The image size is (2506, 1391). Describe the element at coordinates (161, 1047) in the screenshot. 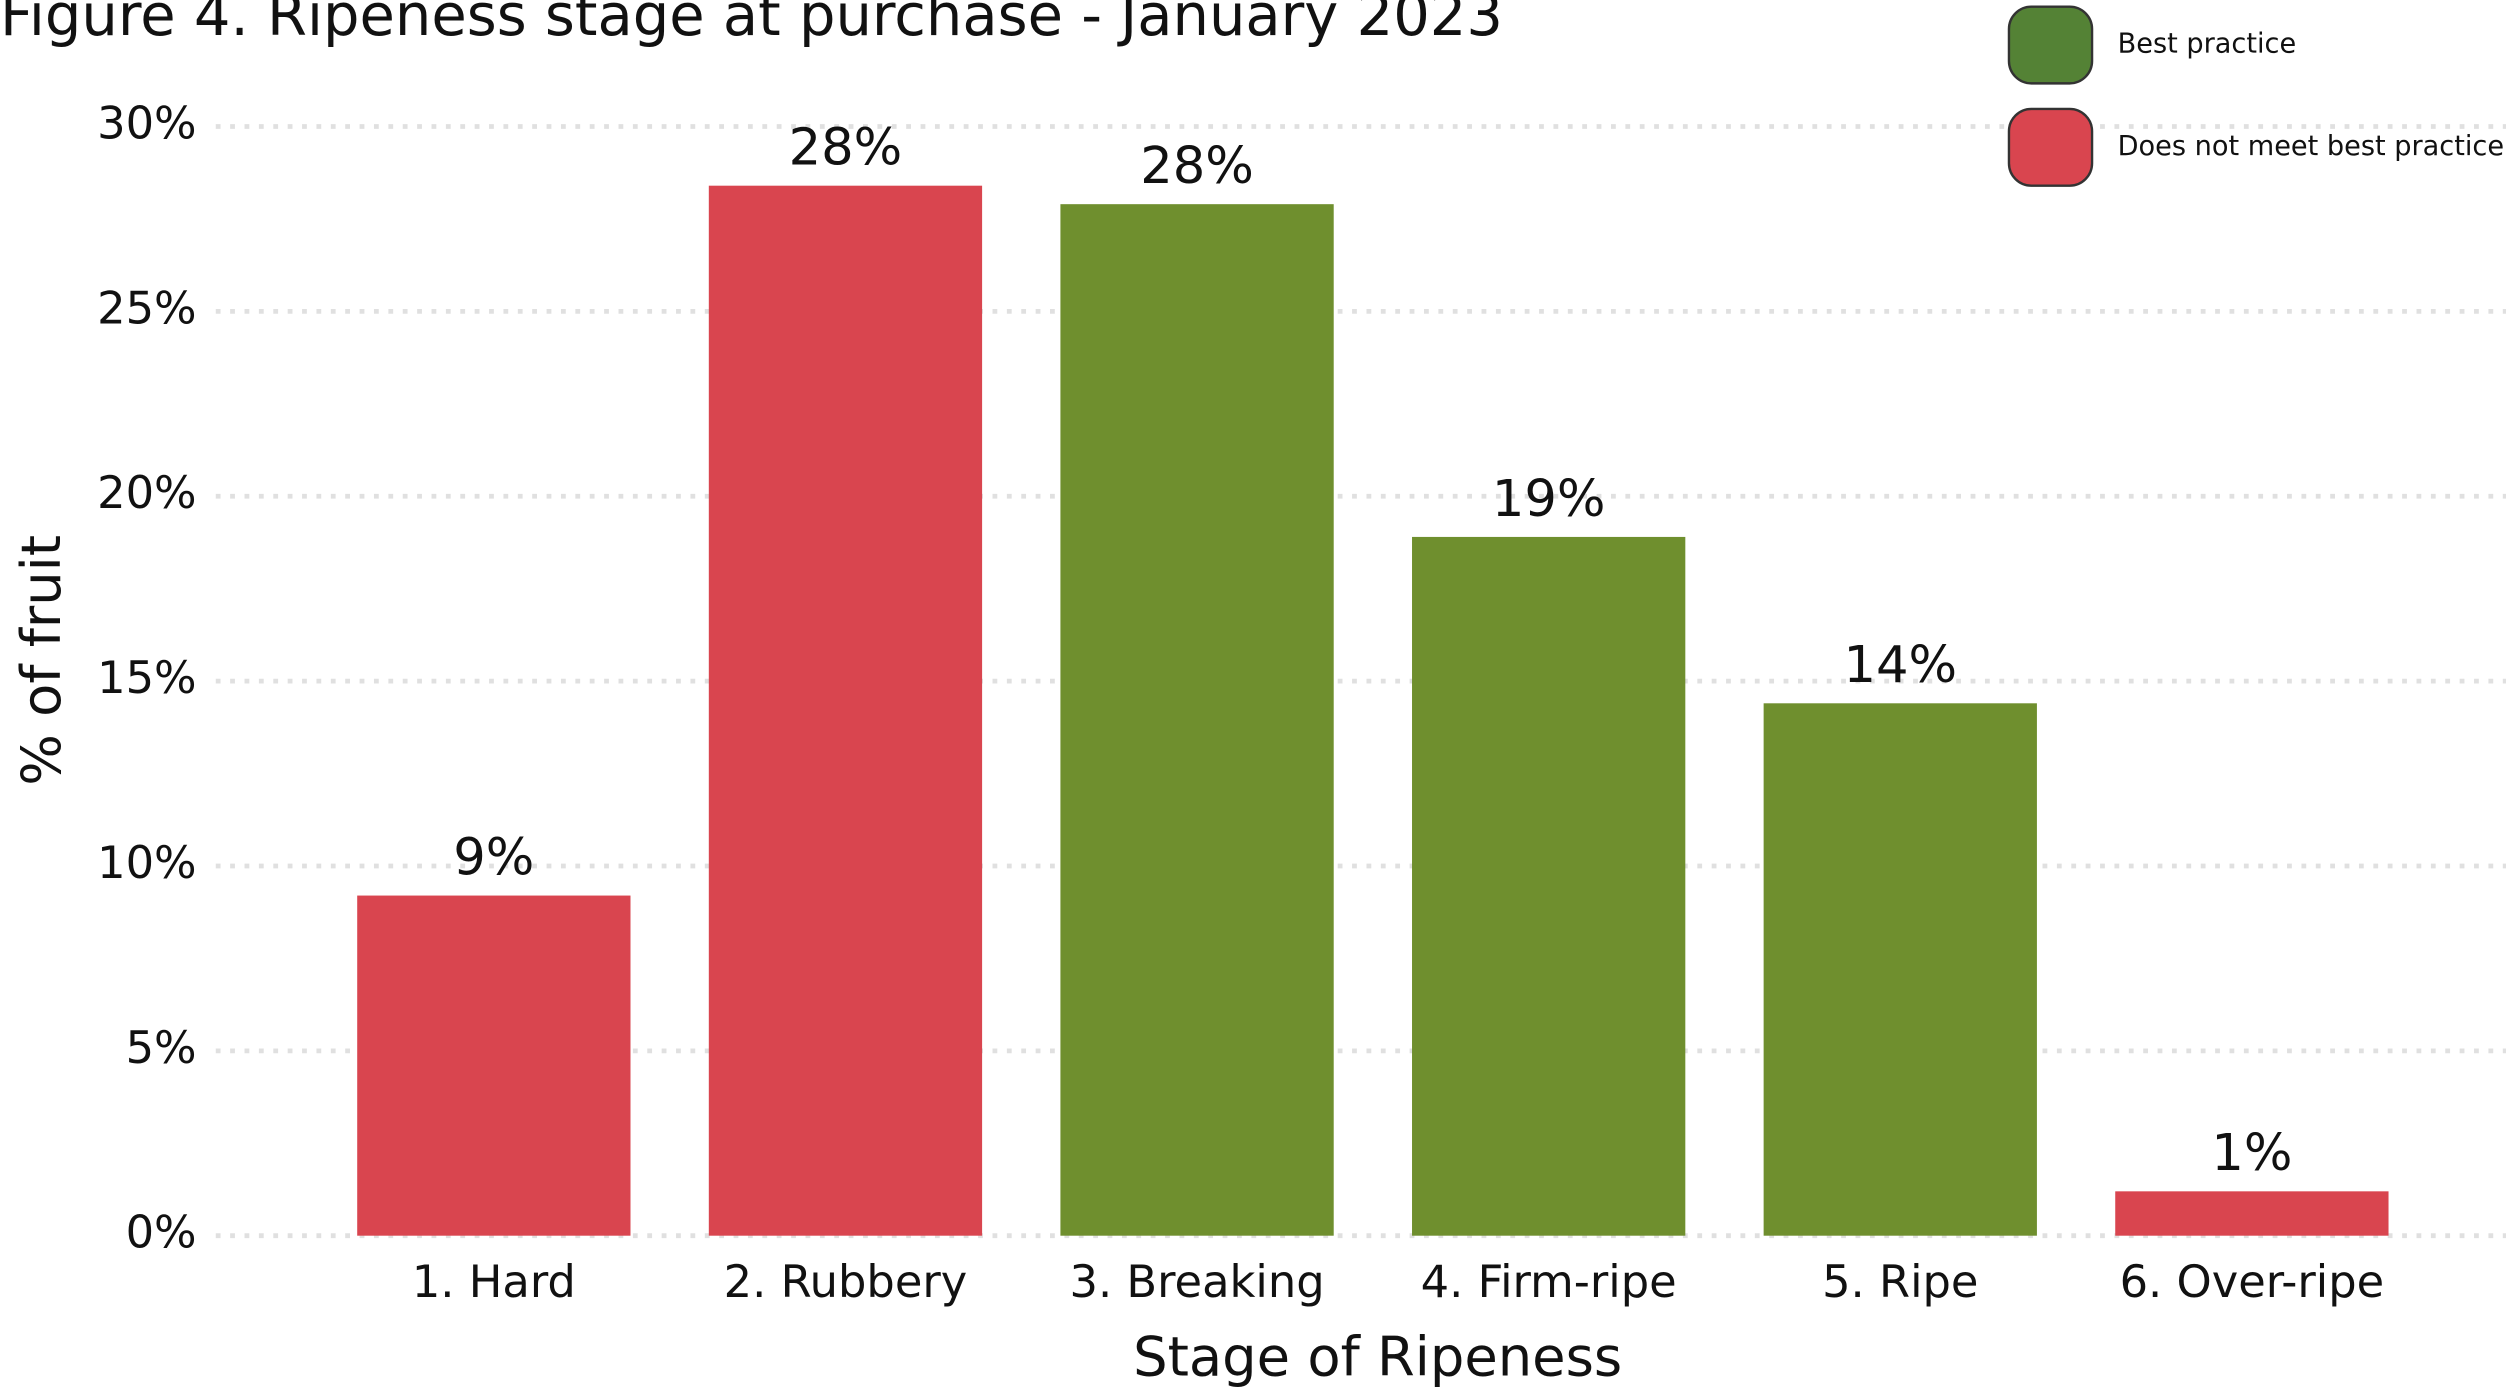

I see `y-tick-label: 5%` at that location.